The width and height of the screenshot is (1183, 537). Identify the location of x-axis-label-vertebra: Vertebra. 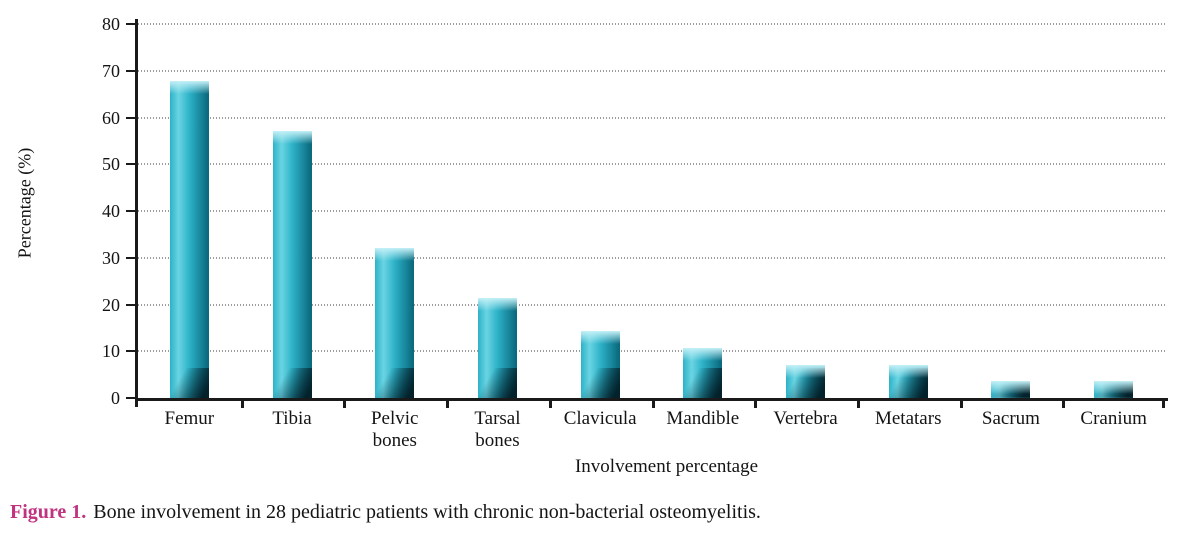
(805, 418).